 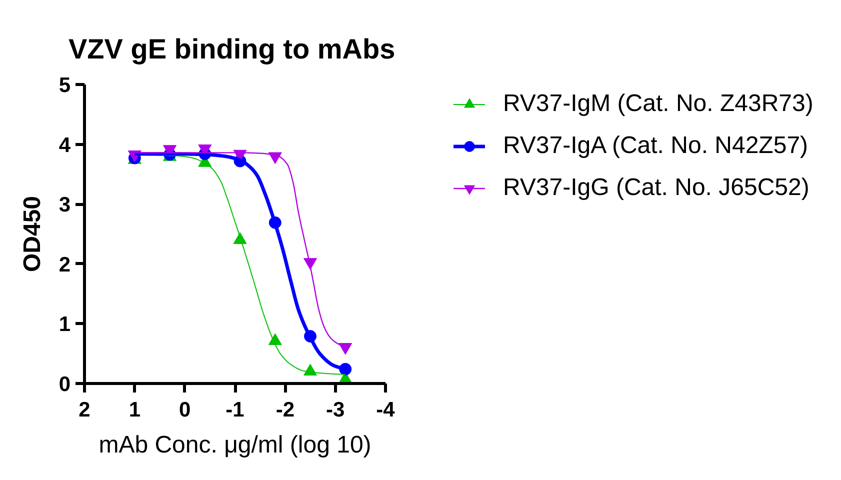 What do you see at coordinates (658, 104) in the screenshot?
I see `legend-label: RV37-IgM (Cat. No. Z43R73)` at bounding box center [658, 104].